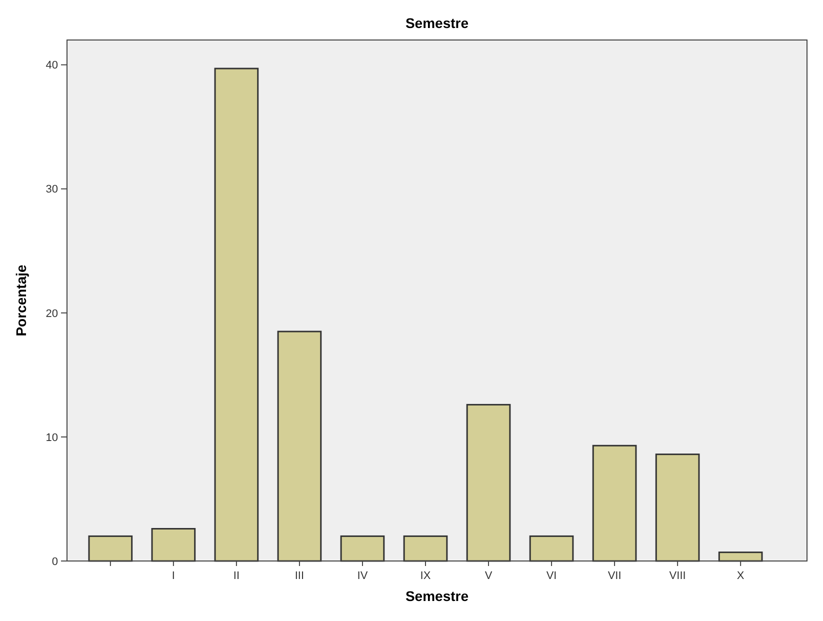 The height and width of the screenshot is (621, 823). I want to click on y-tick-label: 10, so click(52, 438).